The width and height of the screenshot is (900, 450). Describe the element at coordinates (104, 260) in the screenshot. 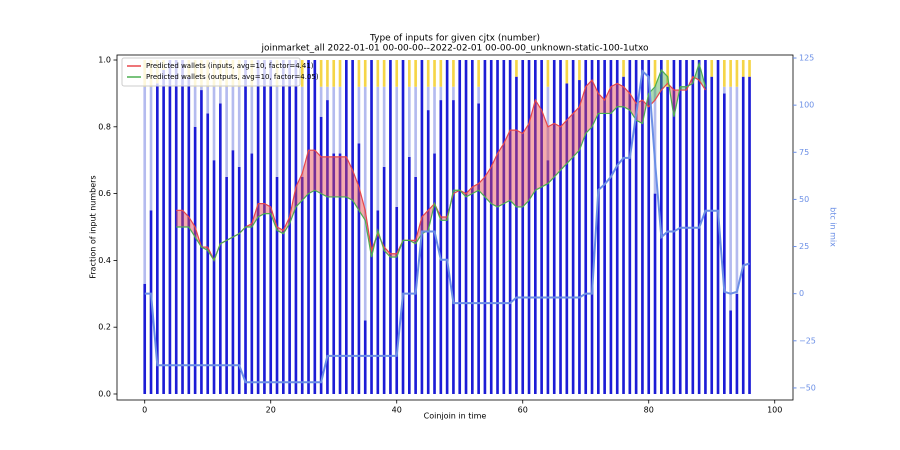

I see `y-tick-label: 0.4` at that location.